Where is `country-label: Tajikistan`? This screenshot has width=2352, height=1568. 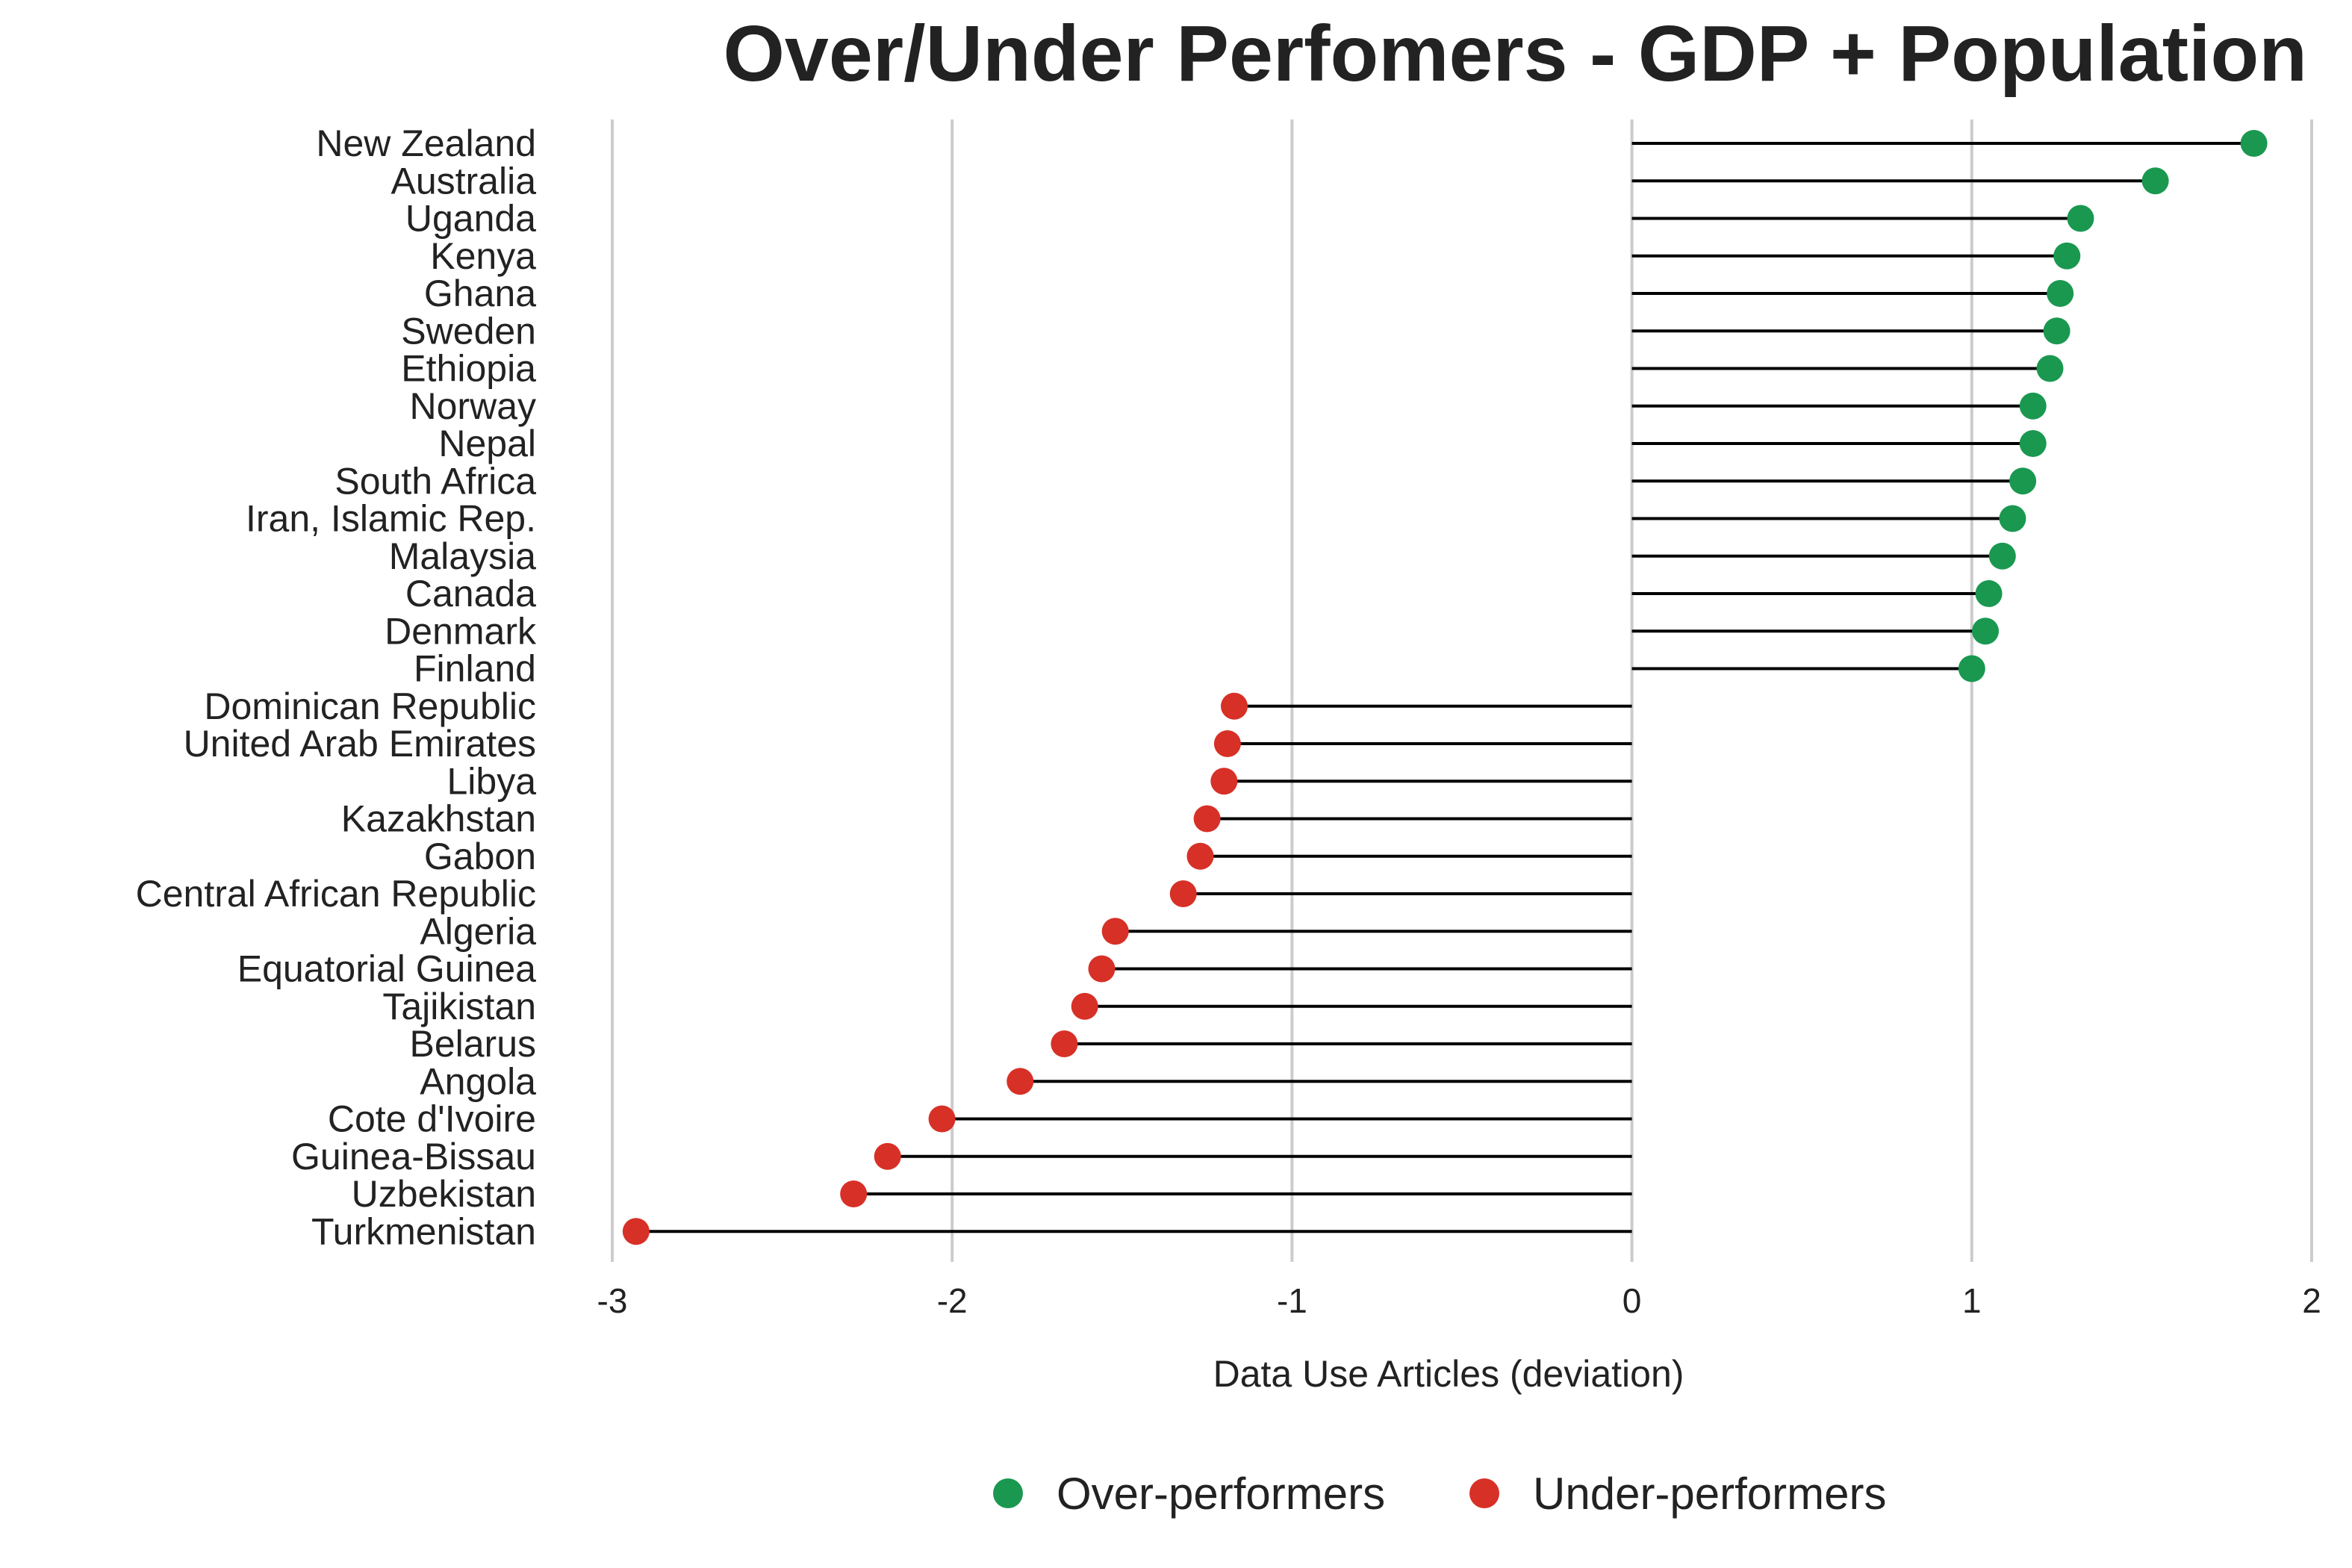
country-label: Tajikistan is located at coordinates (459, 1006).